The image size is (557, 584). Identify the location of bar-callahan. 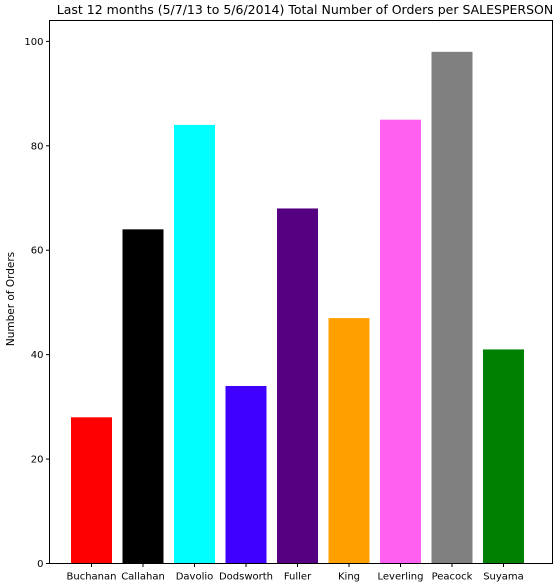
(143, 396).